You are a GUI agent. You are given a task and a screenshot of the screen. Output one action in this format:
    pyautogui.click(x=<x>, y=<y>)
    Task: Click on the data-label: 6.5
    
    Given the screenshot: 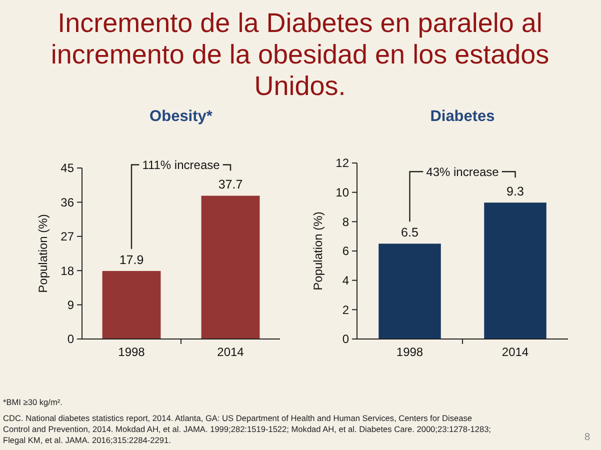 What is the action you would take?
    pyautogui.click(x=409, y=233)
    